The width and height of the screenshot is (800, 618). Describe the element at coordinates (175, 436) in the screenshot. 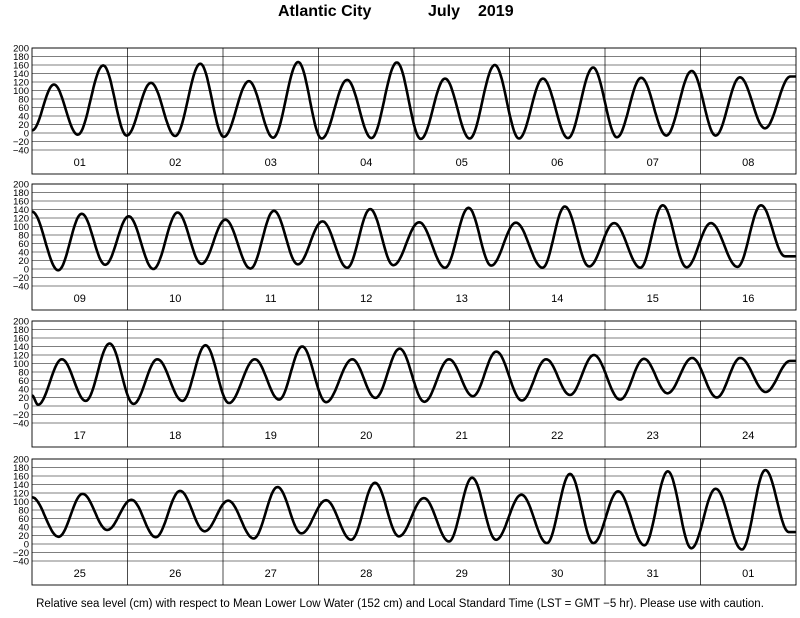

I see `day-label: 18` at that location.